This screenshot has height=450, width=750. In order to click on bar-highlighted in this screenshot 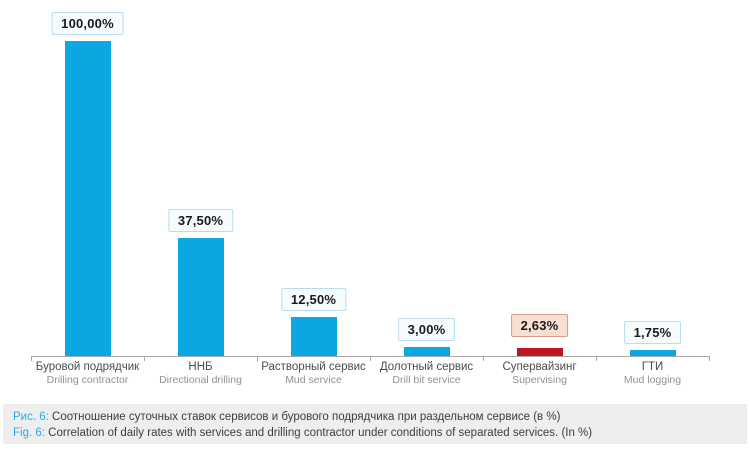, I will do `click(539, 352)`.